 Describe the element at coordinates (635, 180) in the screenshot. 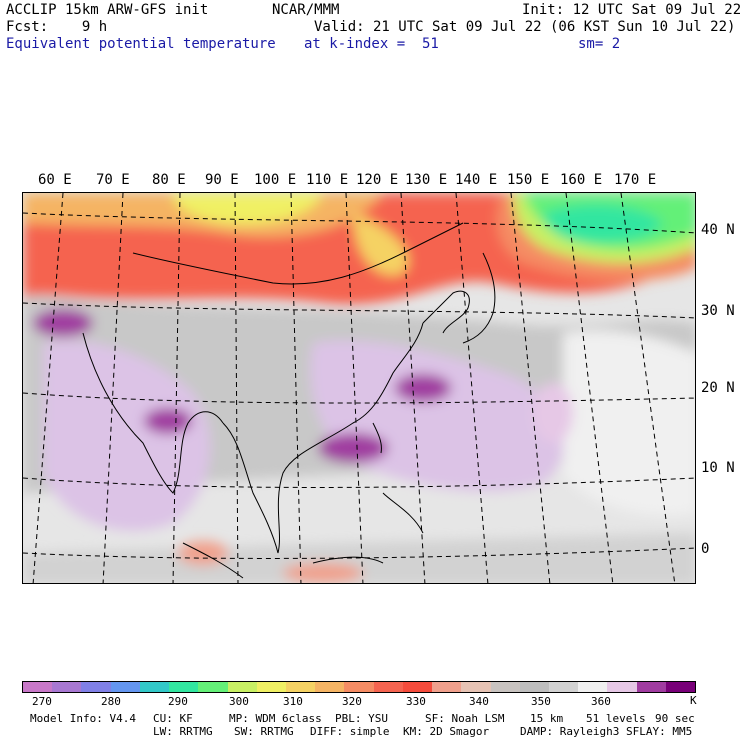

I see `longitude-label: 170 E` at that location.